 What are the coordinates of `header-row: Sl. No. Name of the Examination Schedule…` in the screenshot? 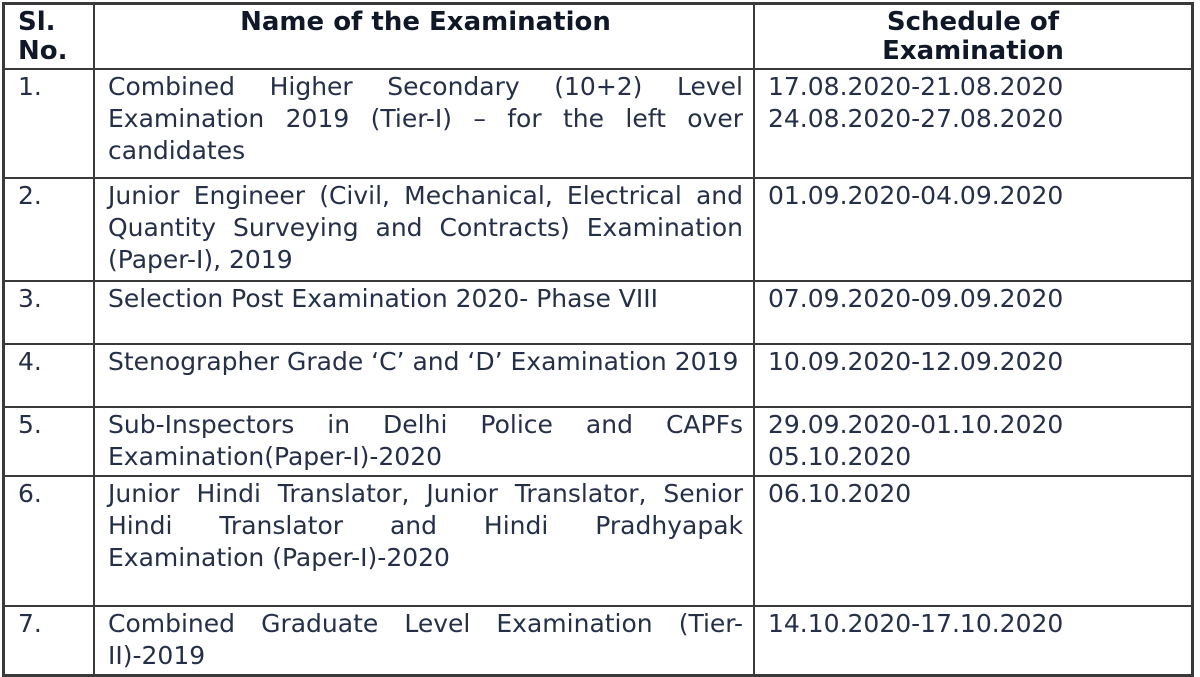 It's located at (598, 36).